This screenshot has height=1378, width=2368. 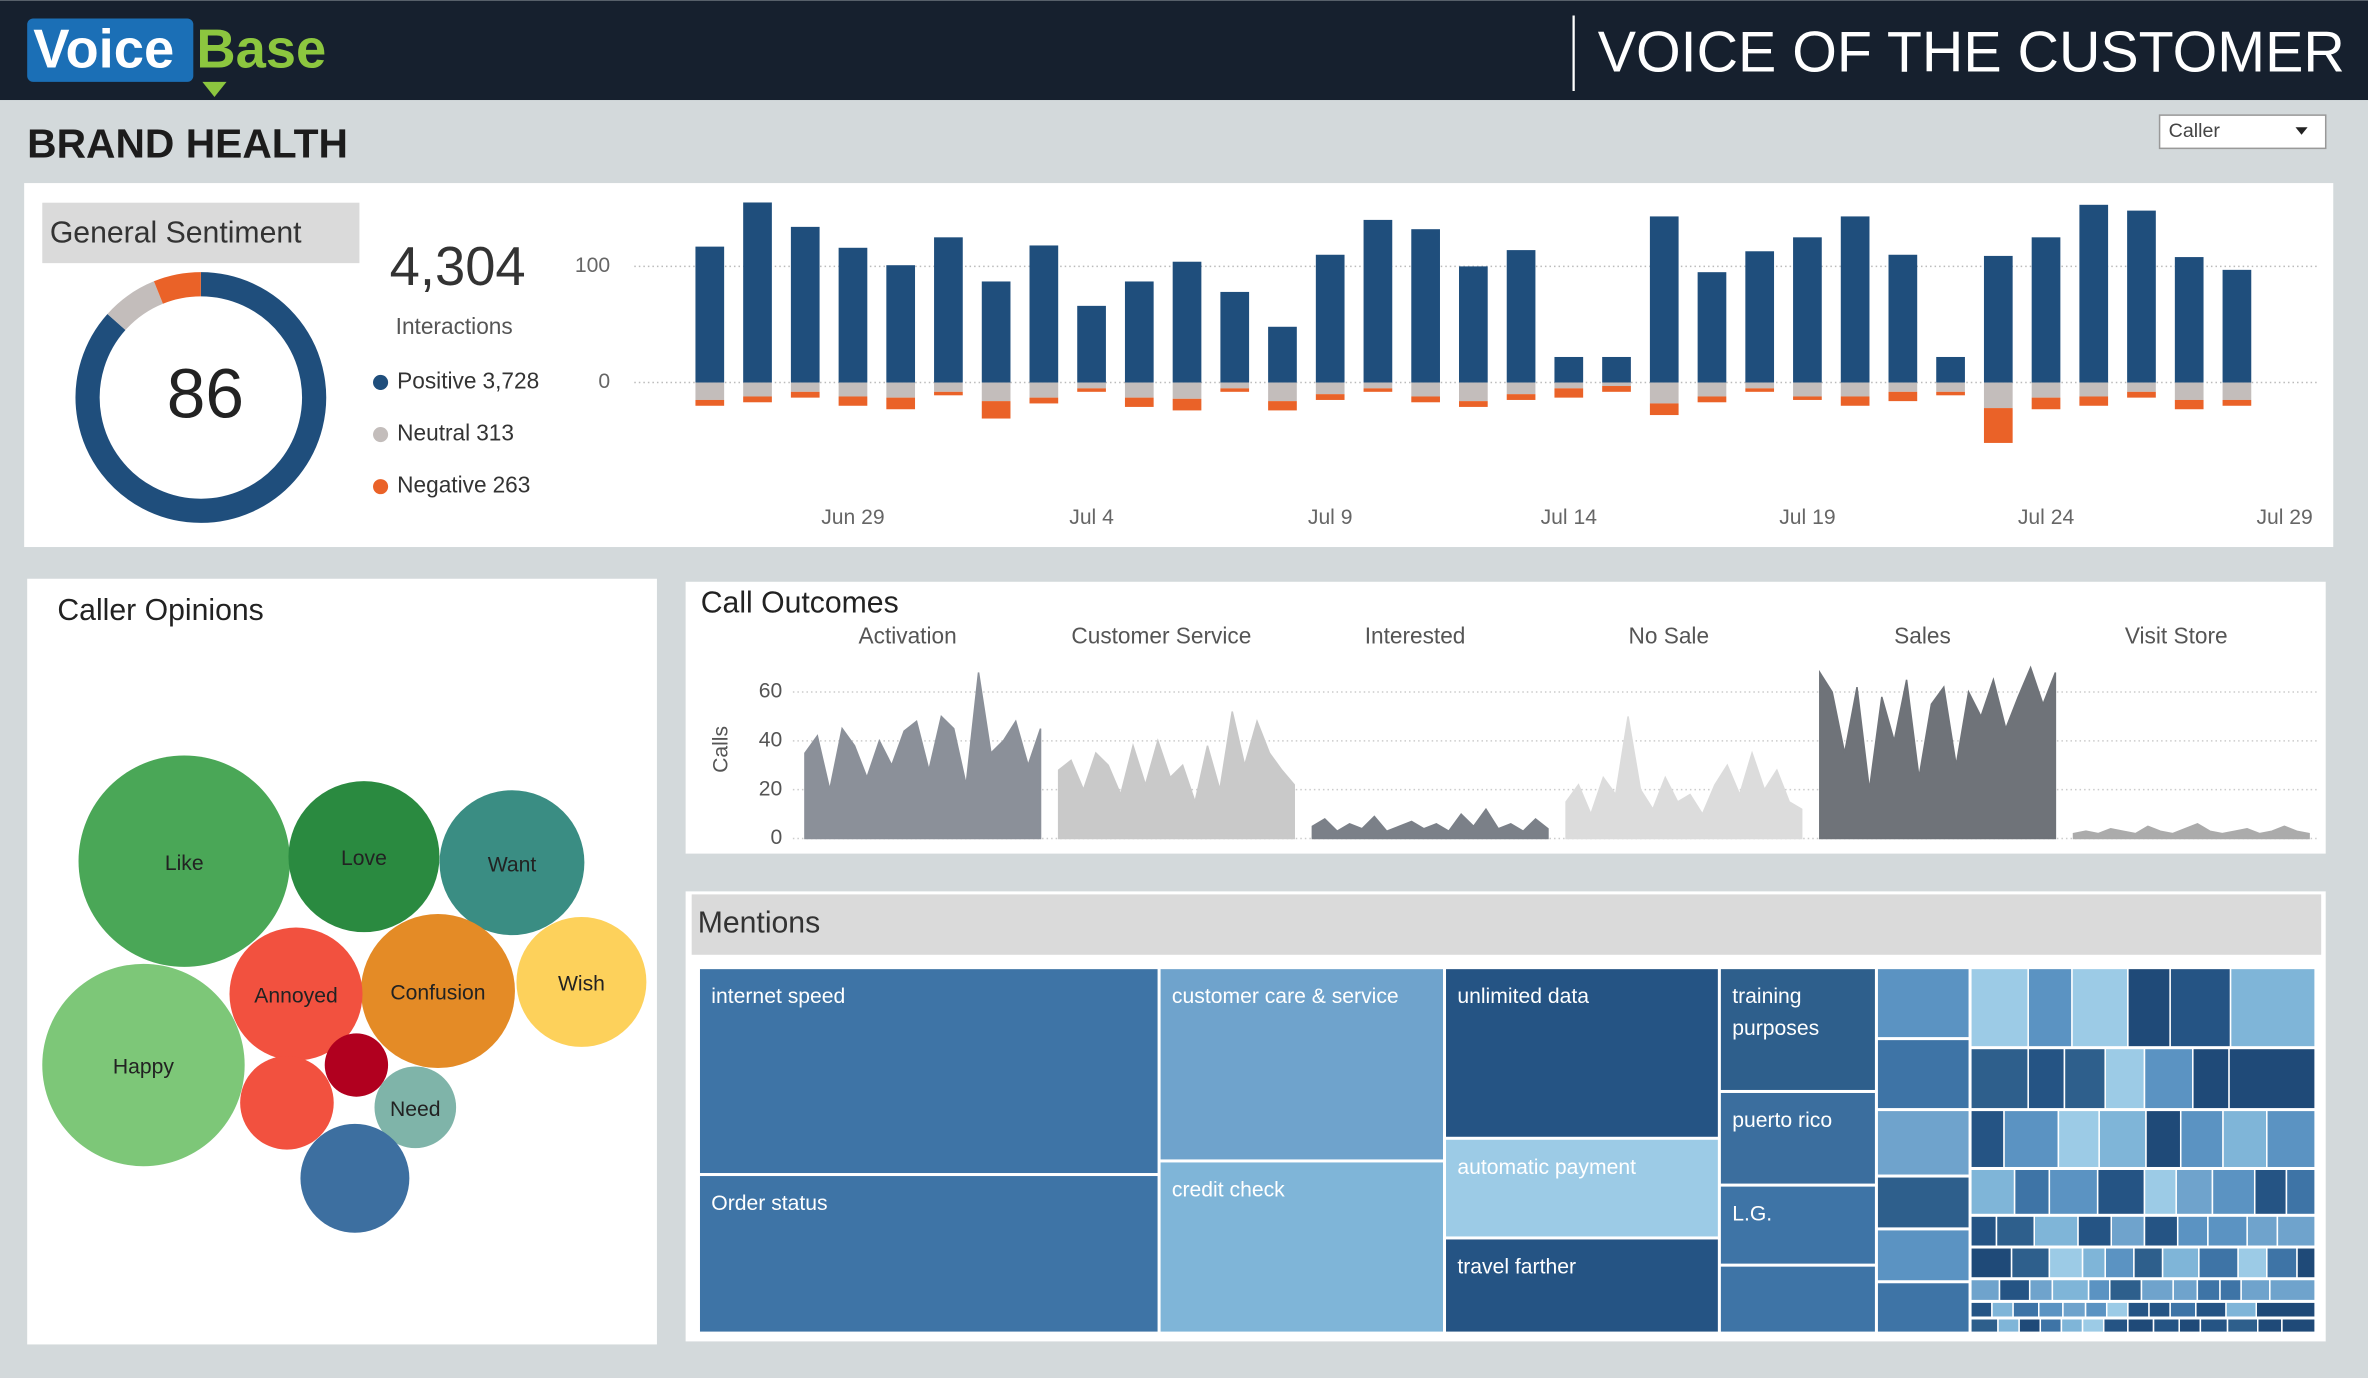 I want to click on panel-title: General Sentiment, so click(x=176, y=232).